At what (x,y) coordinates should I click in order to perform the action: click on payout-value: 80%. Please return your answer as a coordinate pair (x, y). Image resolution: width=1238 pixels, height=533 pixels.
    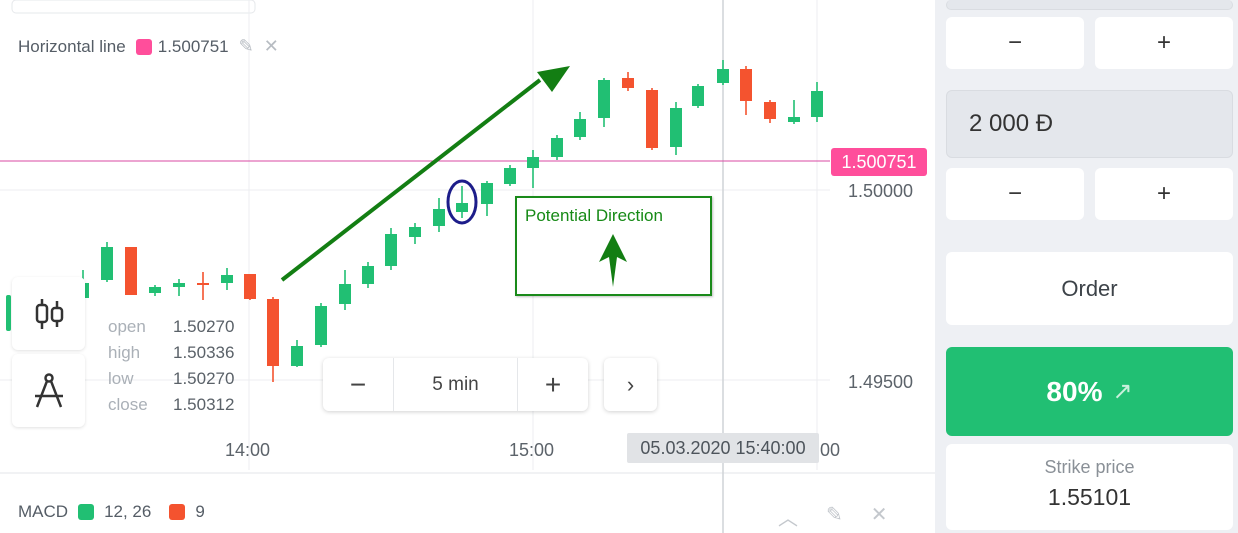
    Looking at the image, I should click on (1074, 391).